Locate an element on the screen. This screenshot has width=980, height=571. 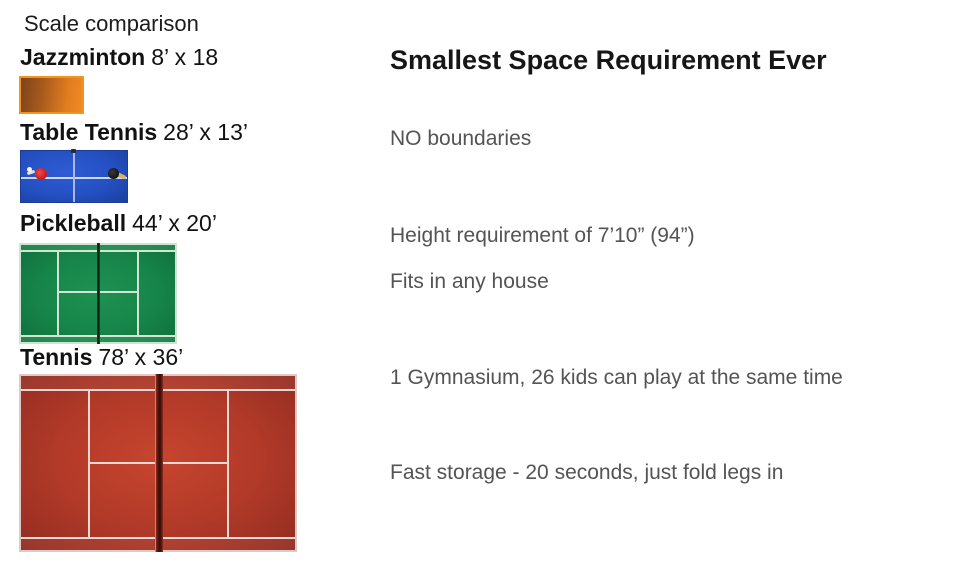
jazzminton-name: Jazzminton is located at coordinates (83, 57).